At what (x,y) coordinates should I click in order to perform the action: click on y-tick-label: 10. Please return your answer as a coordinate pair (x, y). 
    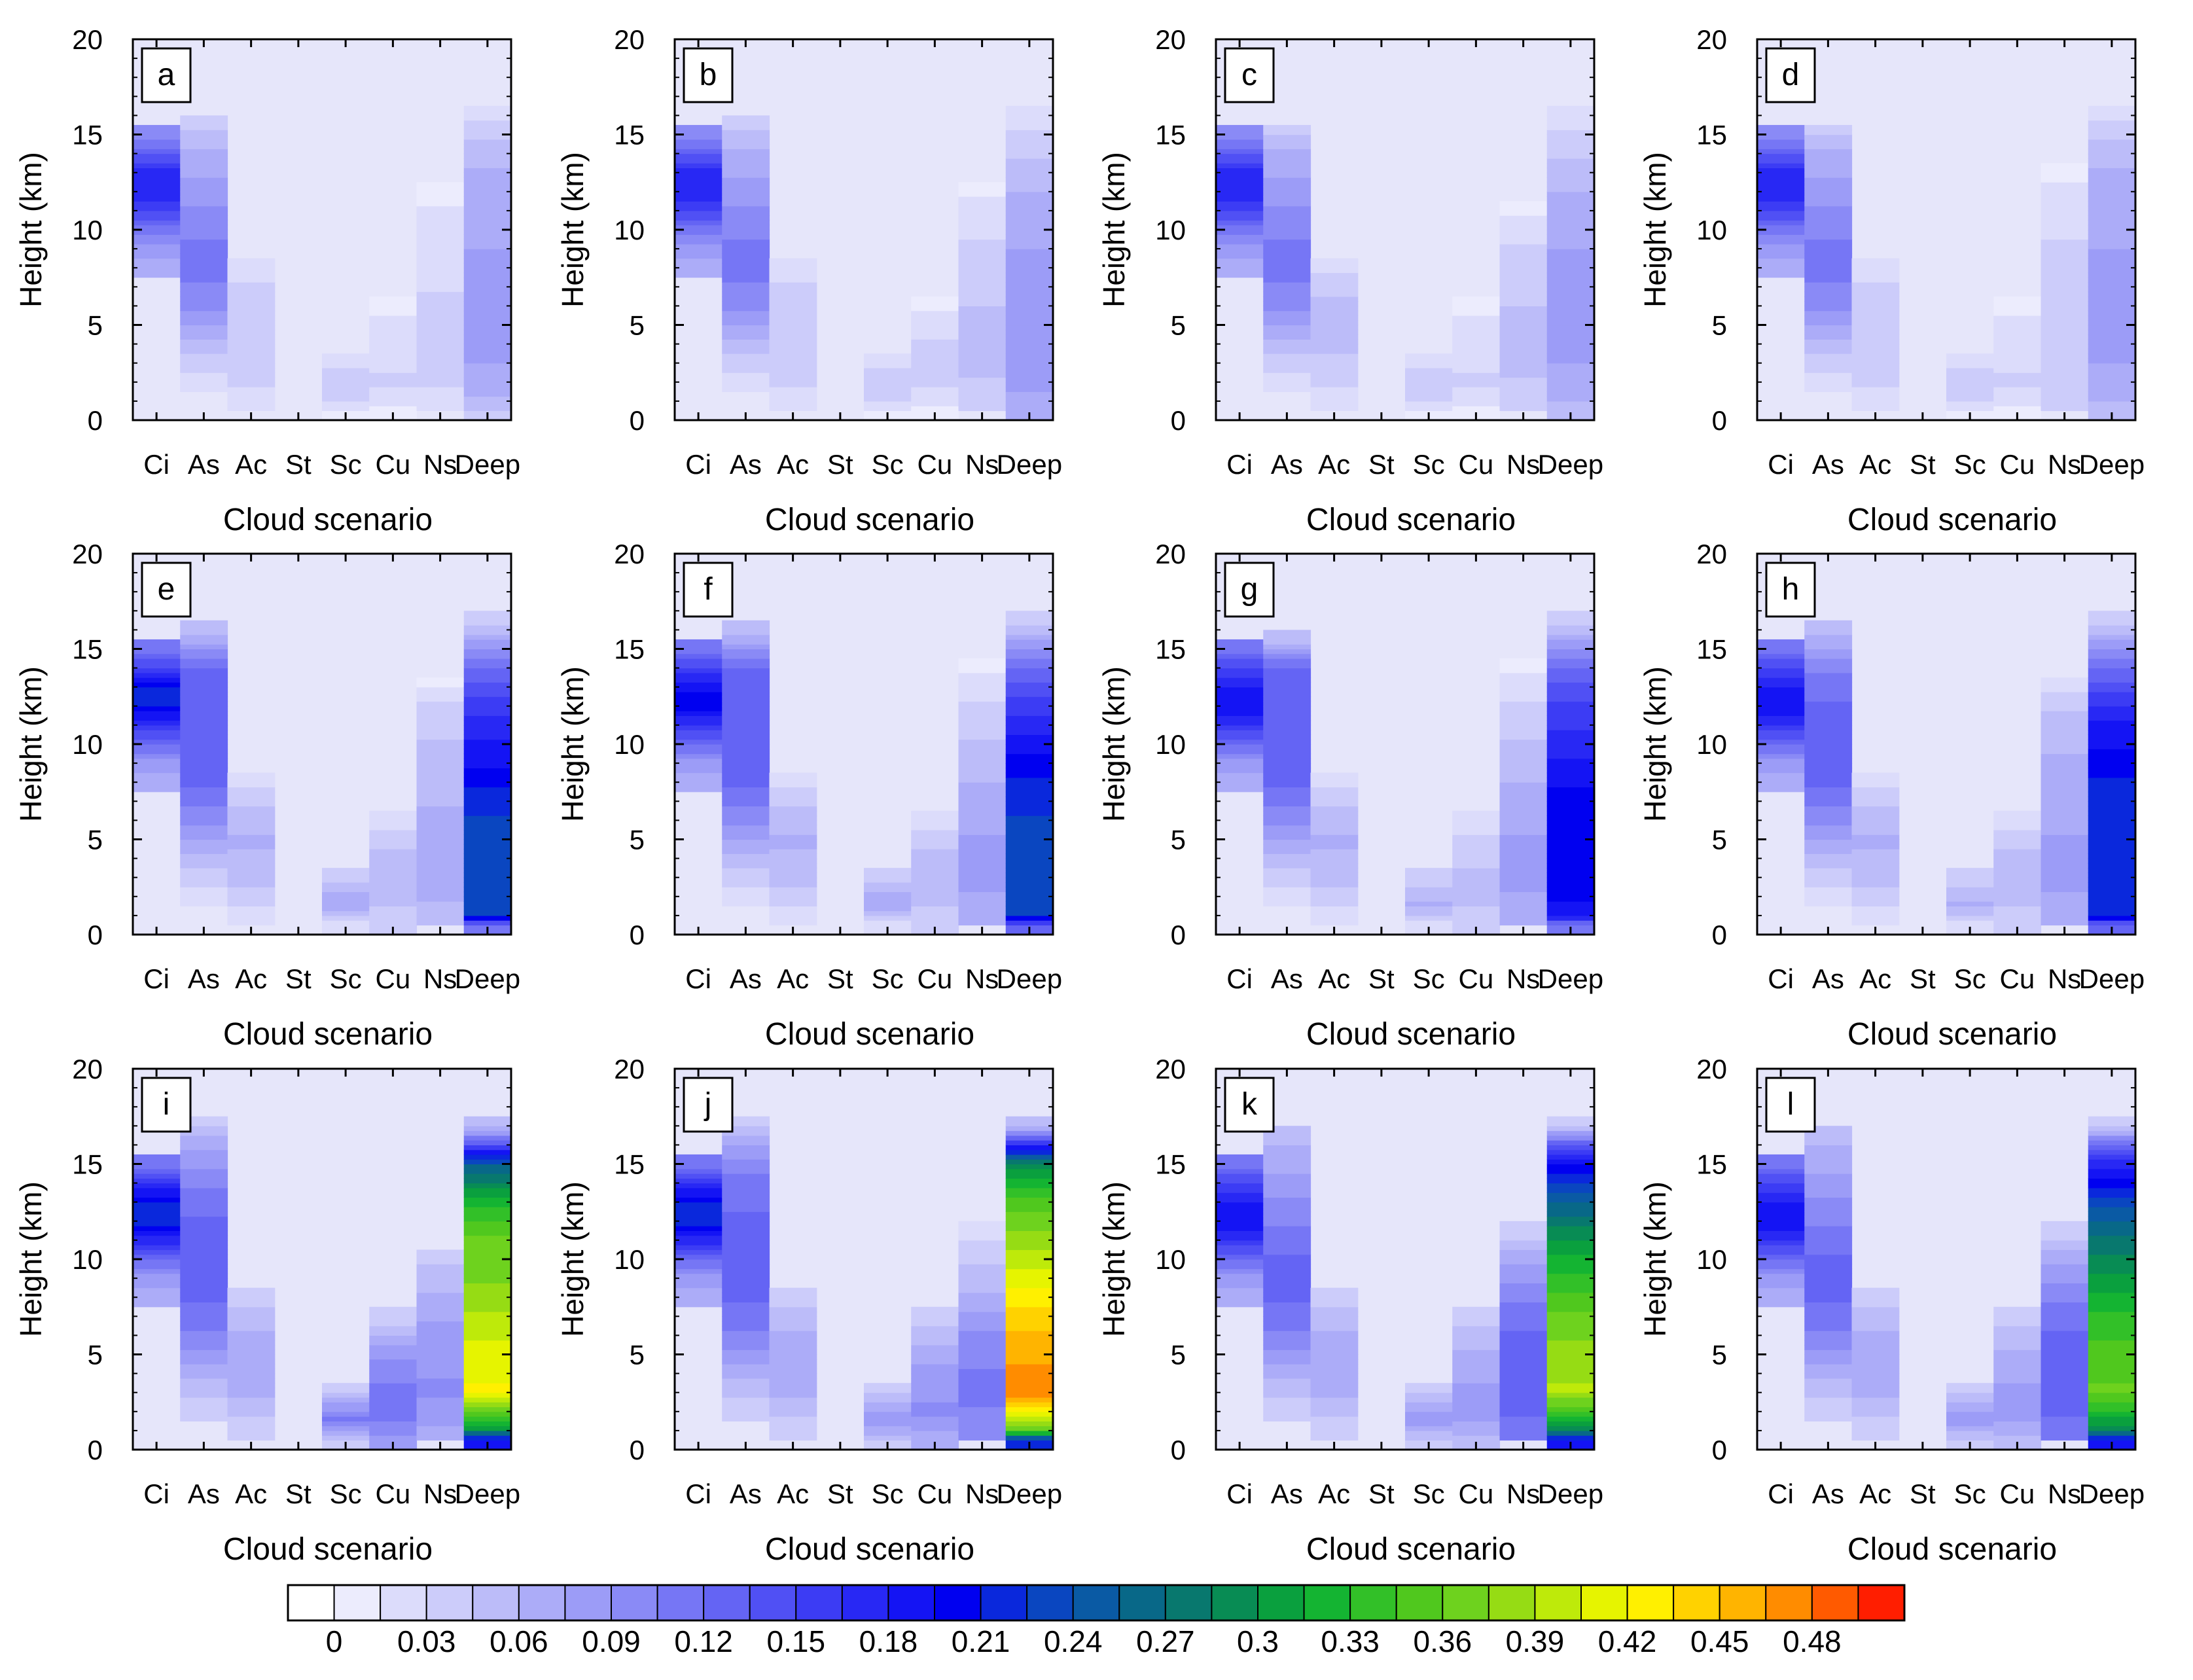
    Looking at the image, I should click on (629, 230).